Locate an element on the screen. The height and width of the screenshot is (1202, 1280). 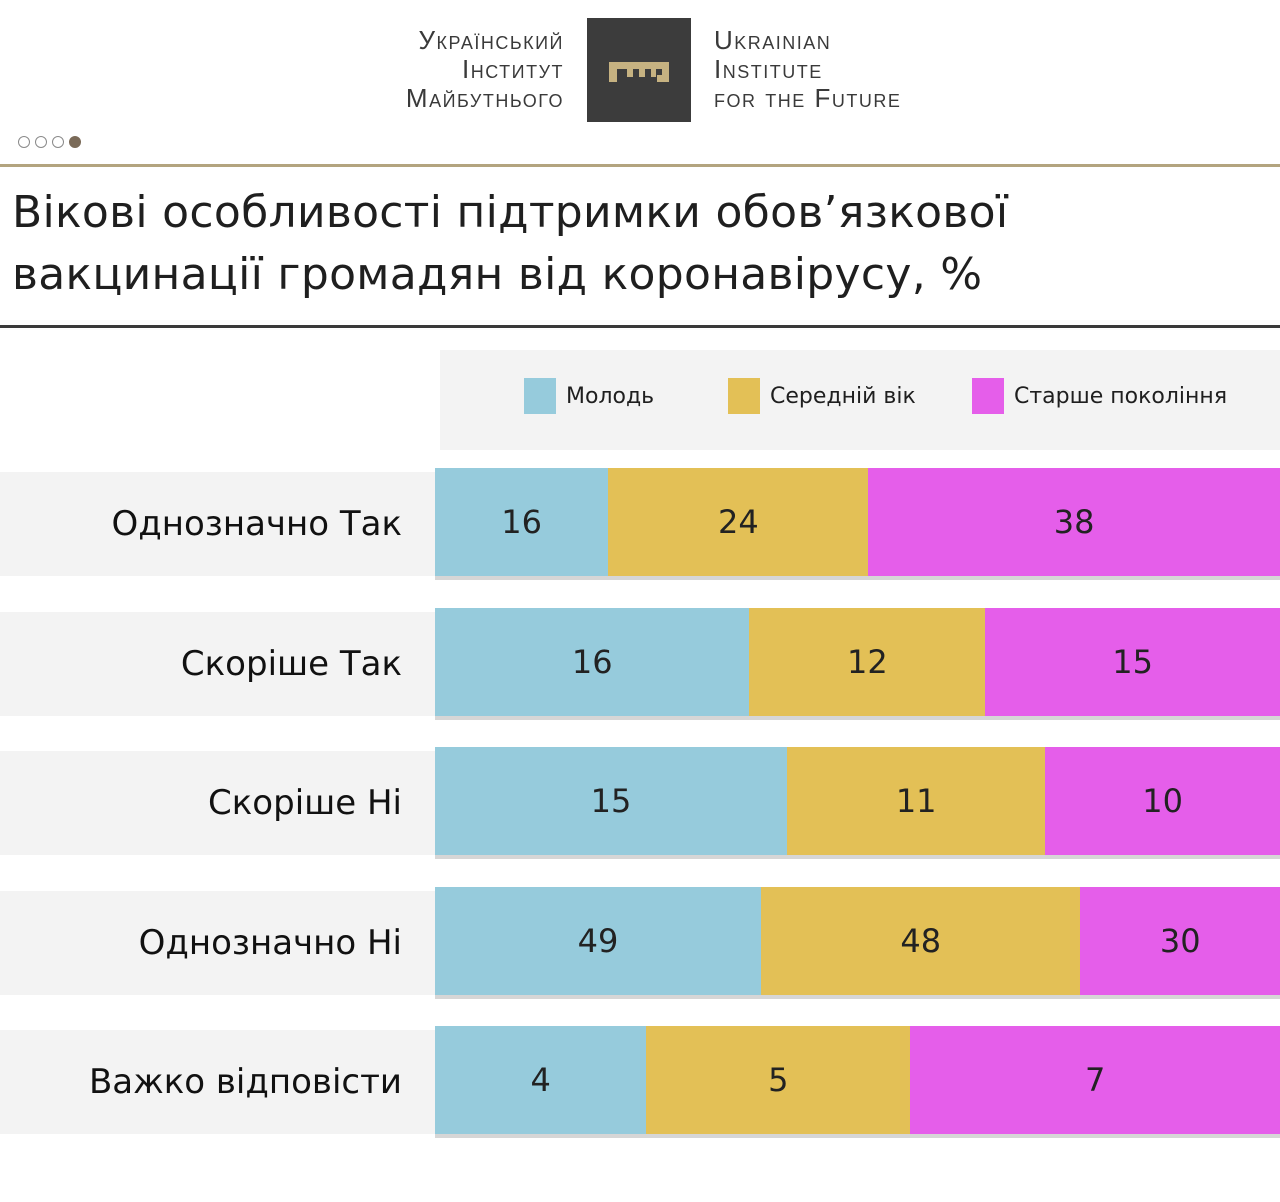
bar-segment-middle: 11 is located at coordinates (916, 801).